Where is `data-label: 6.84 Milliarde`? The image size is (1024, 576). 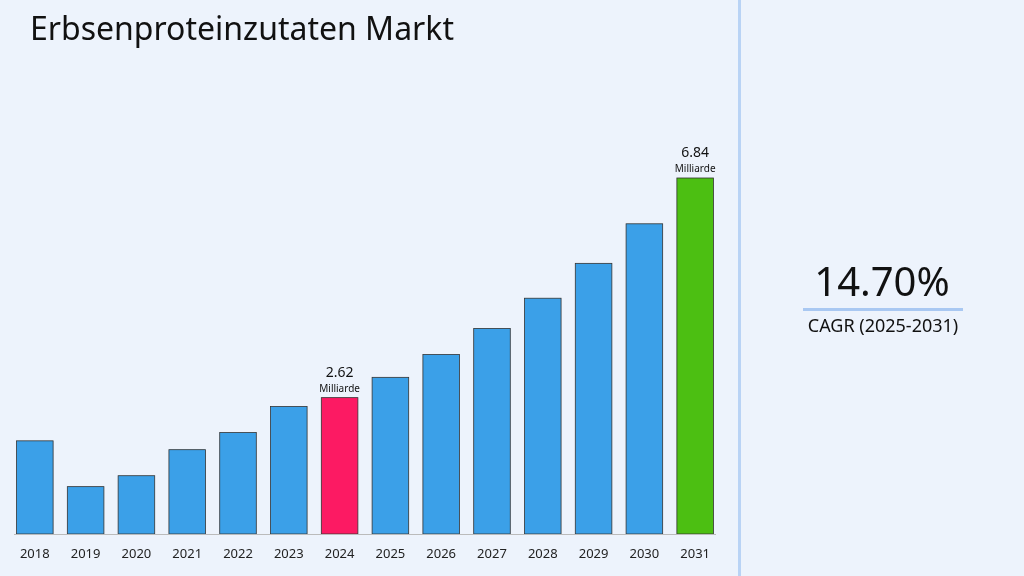
data-label: 6.84 Milliarde is located at coordinates (695, 158).